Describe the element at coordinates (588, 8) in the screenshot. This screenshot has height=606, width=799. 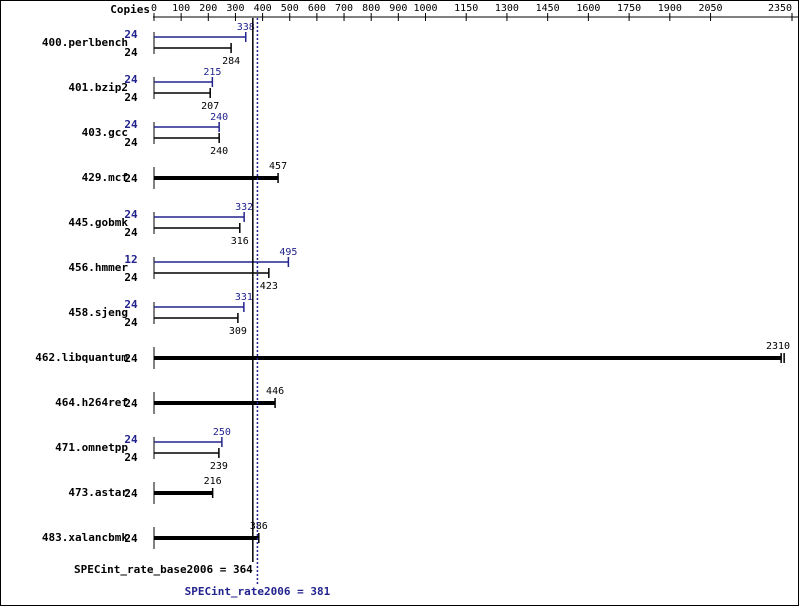
I see `x-tick-label: 1600` at that location.